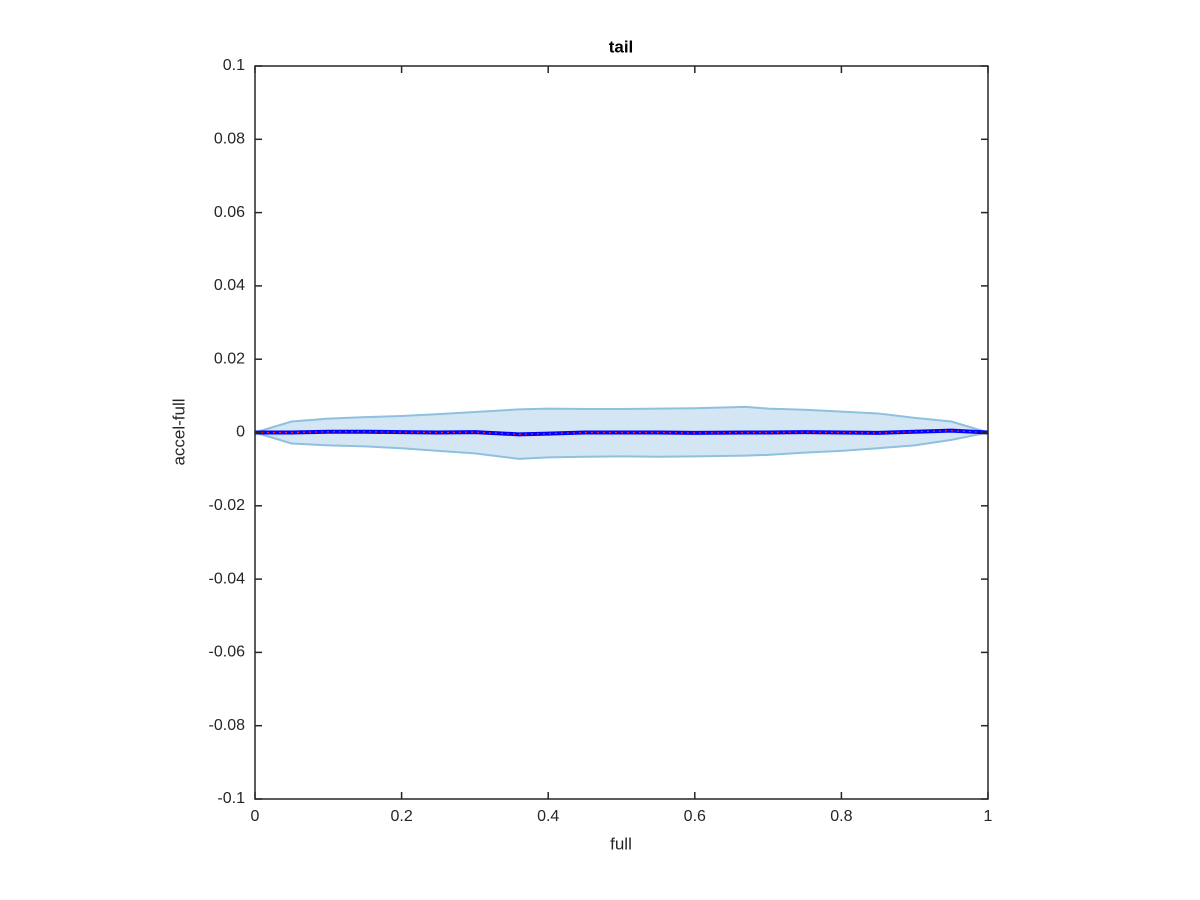 The image size is (1200, 900). What do you see at coordinates (401, 816) in the screenshot?
I see `x-tick-label: 0.2` at bounding box center [401, 816].